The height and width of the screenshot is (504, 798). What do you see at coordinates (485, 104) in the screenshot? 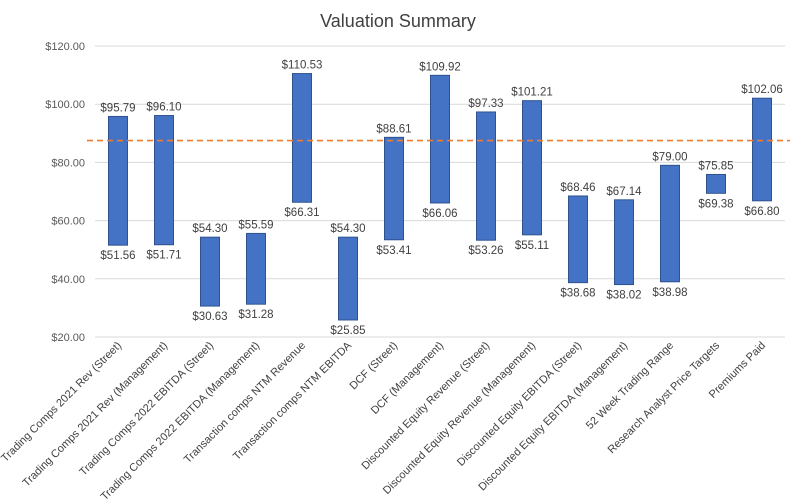
I see `high-value-label: $97.33` at bounding box center [485, 104].